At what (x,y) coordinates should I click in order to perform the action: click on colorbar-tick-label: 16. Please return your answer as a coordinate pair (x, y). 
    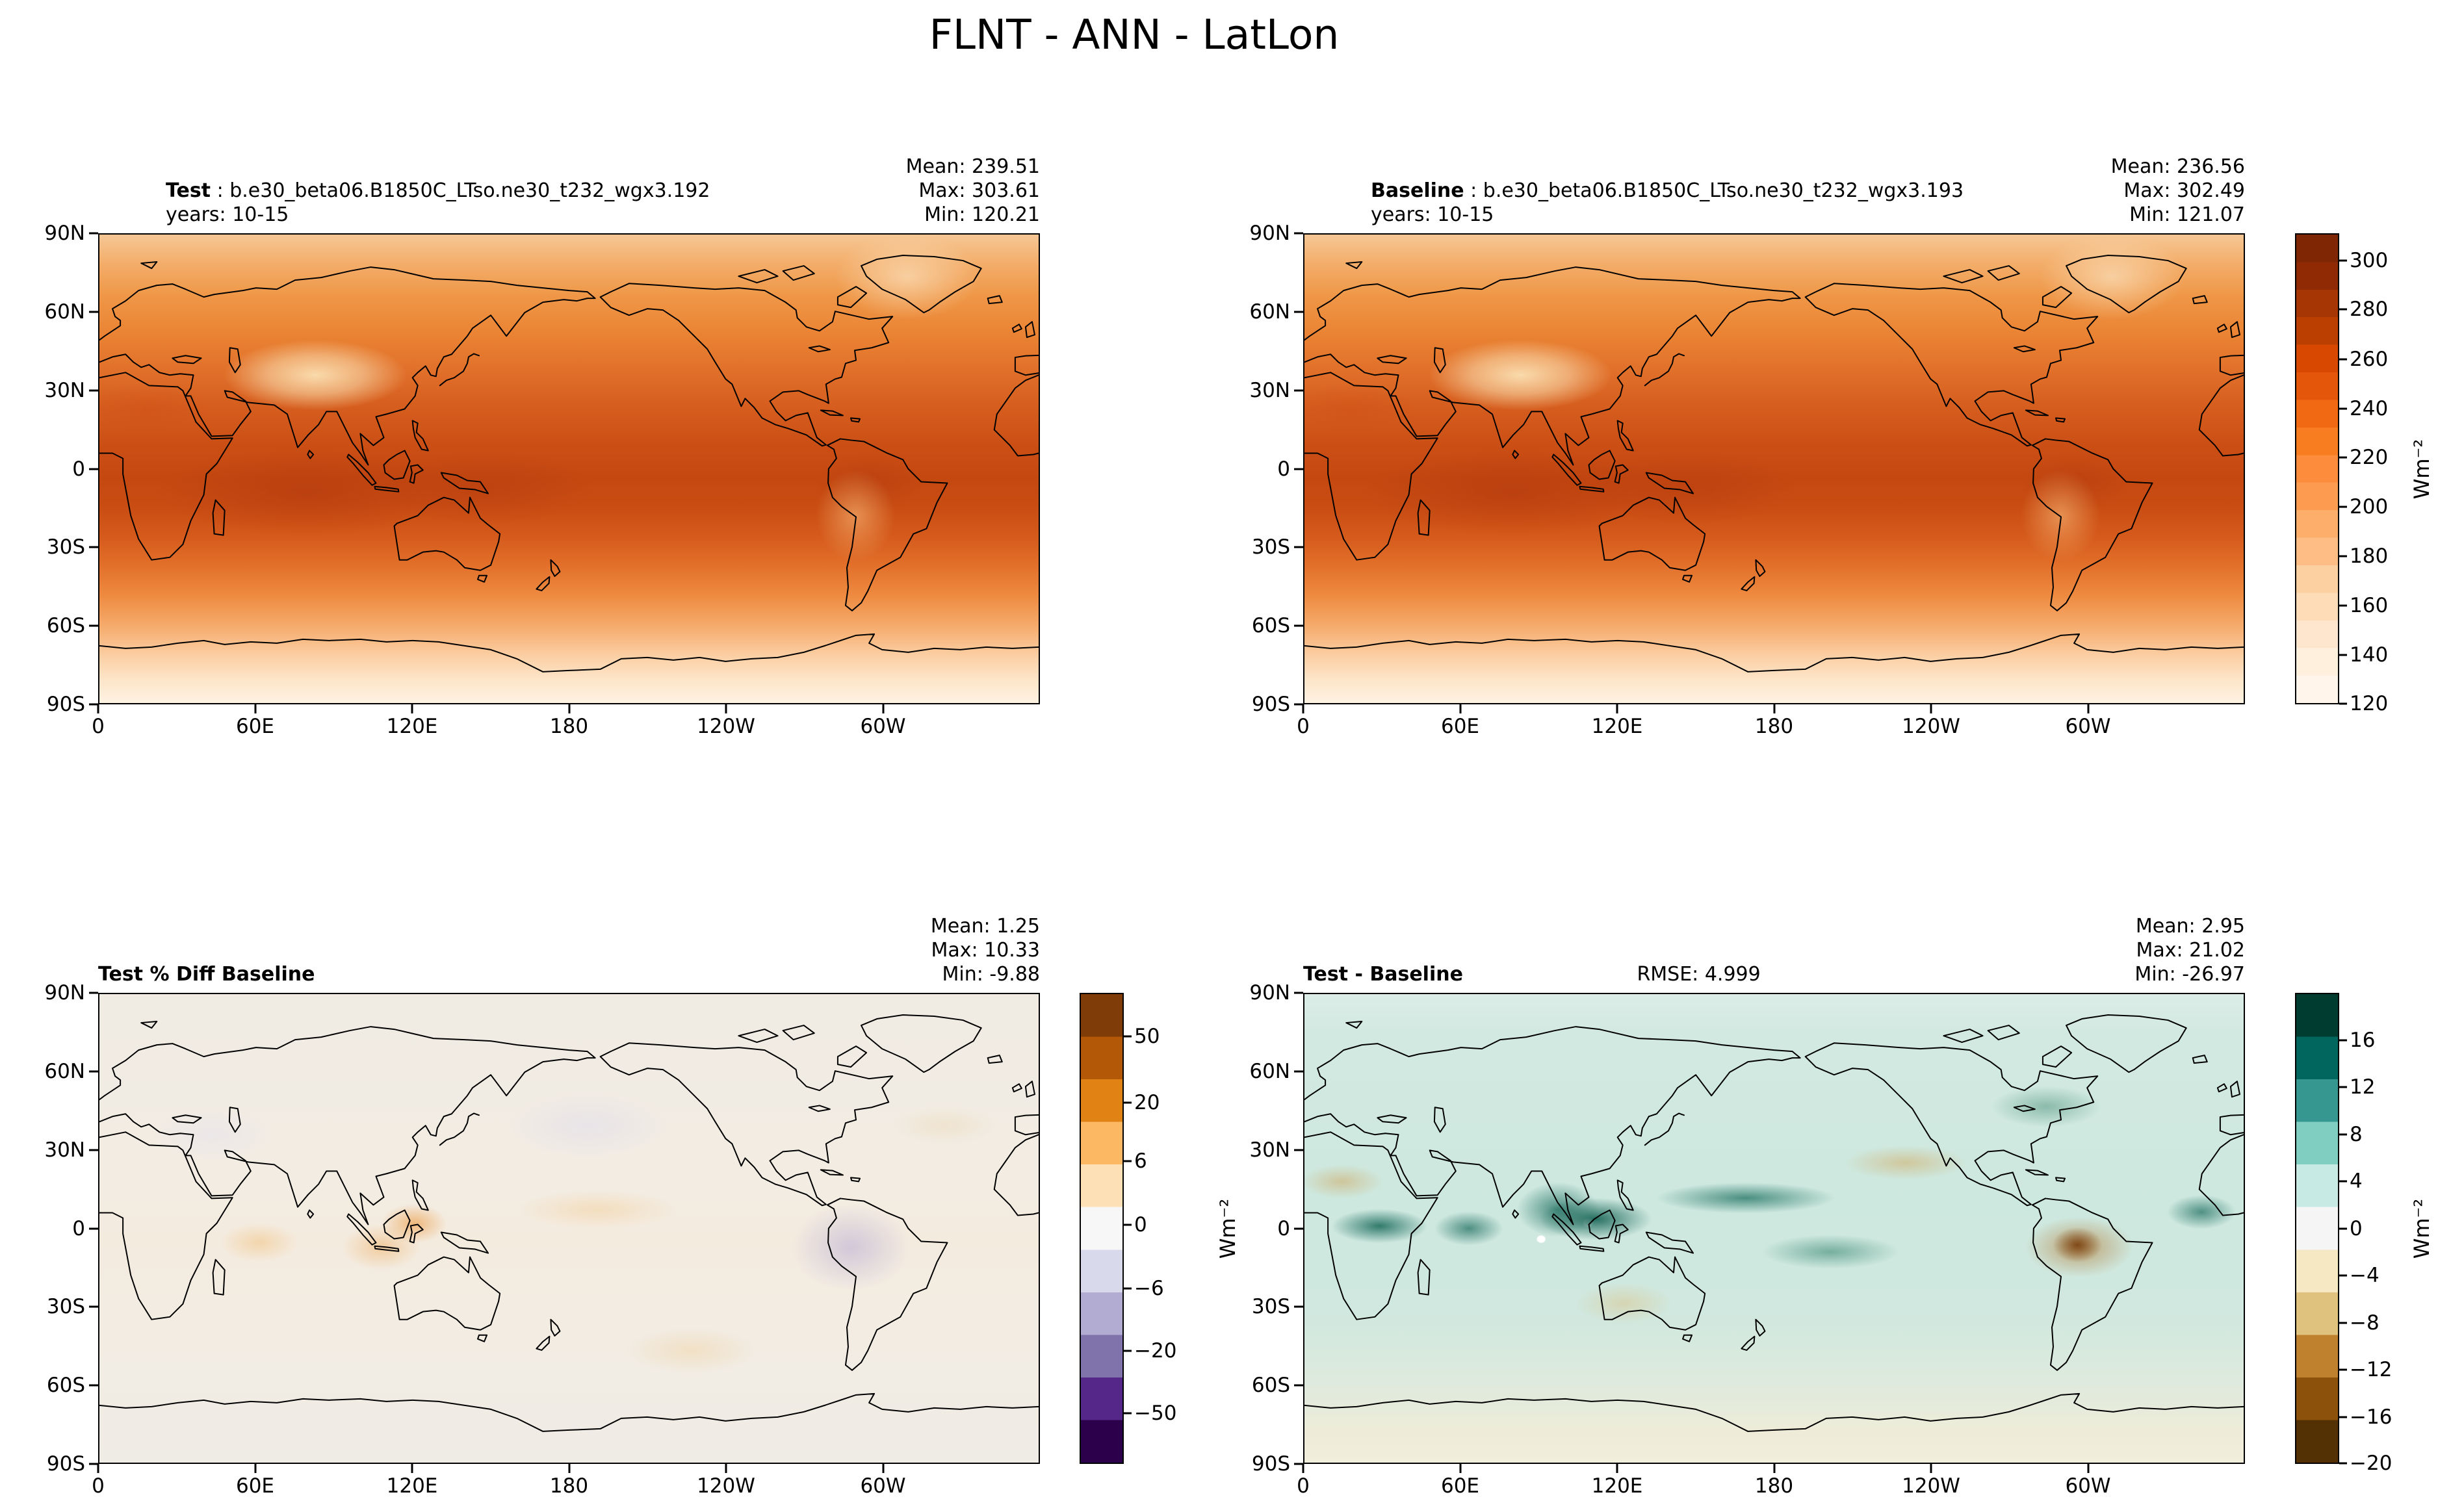
    Looking at the image, I should click on (2363, 1040).